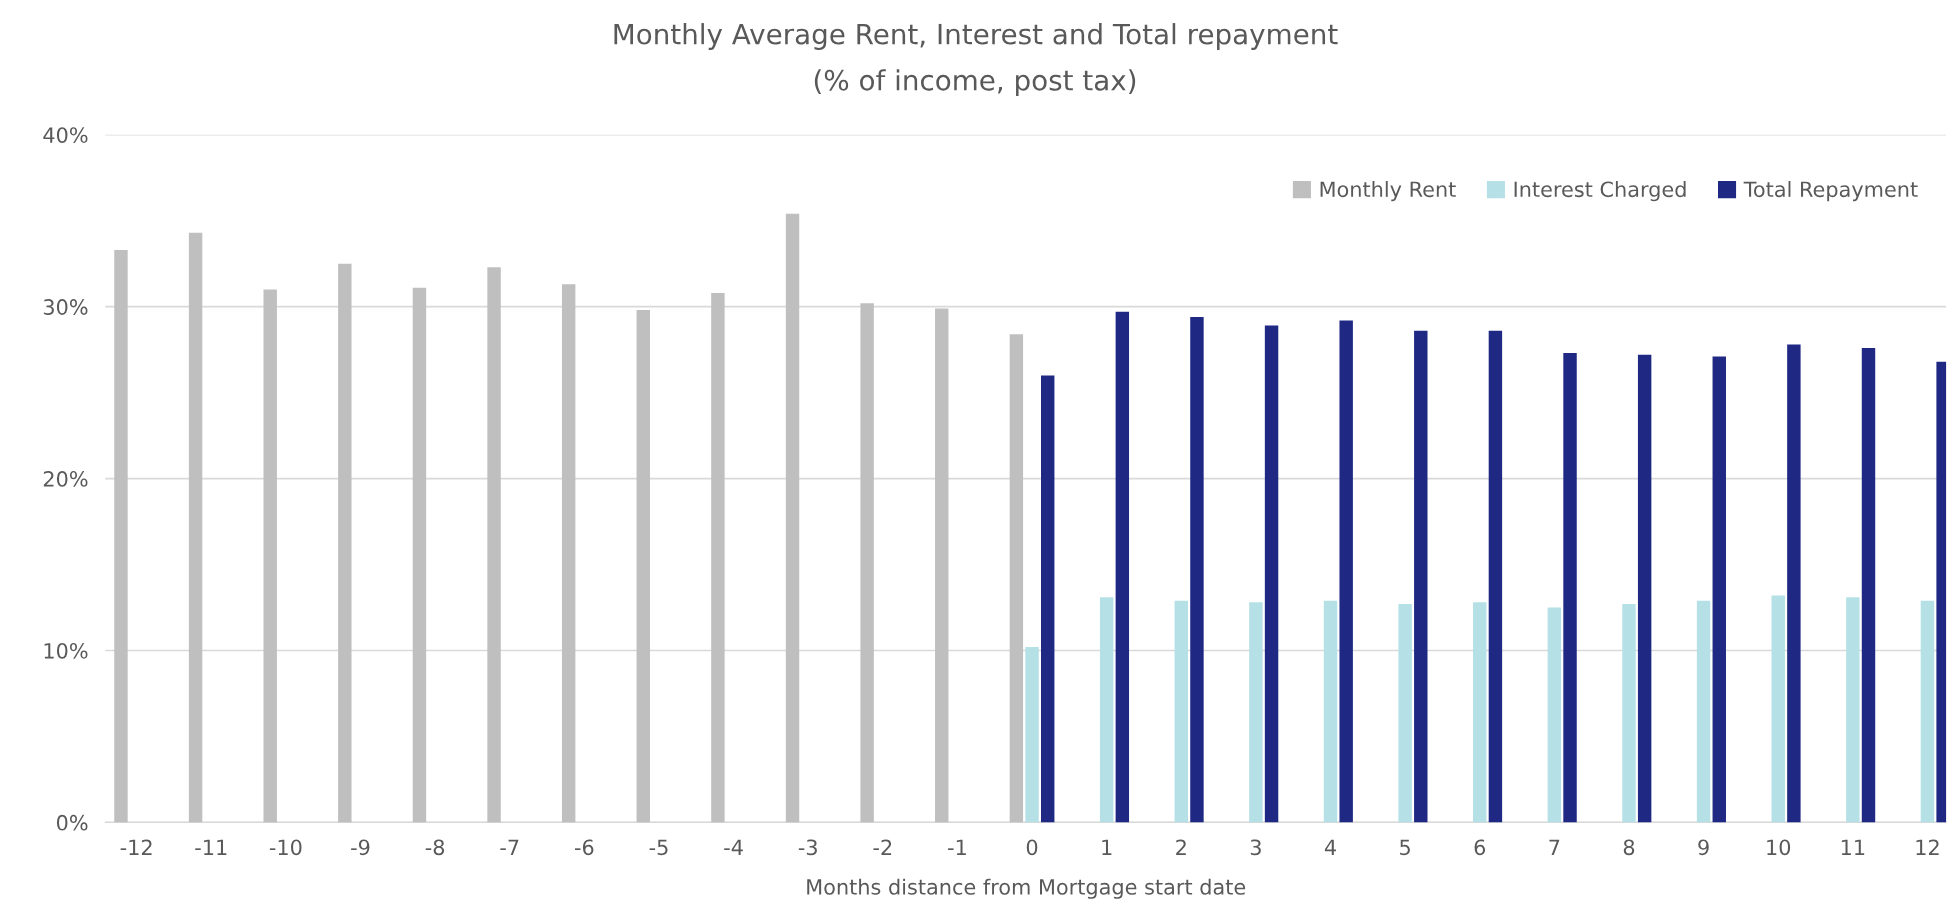  Describe the element at coordinates (1554, 847) in the screenshot. I see `x-tick-label: 7` at that location.